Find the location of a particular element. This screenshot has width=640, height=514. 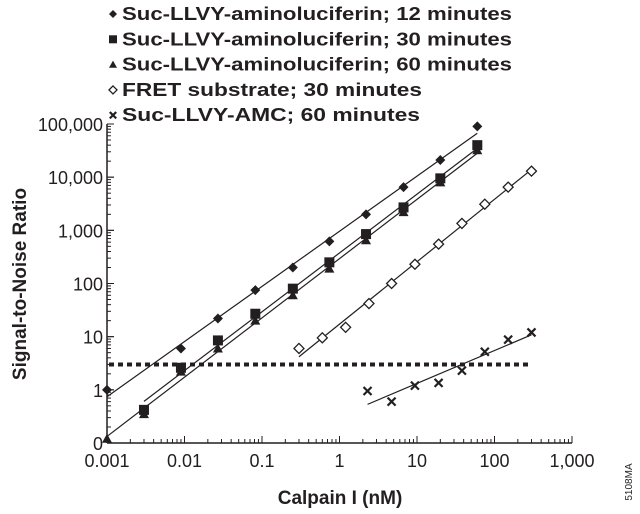

legend-label: FRET substrate; 30 minutes is located at coordinates (272, 90).